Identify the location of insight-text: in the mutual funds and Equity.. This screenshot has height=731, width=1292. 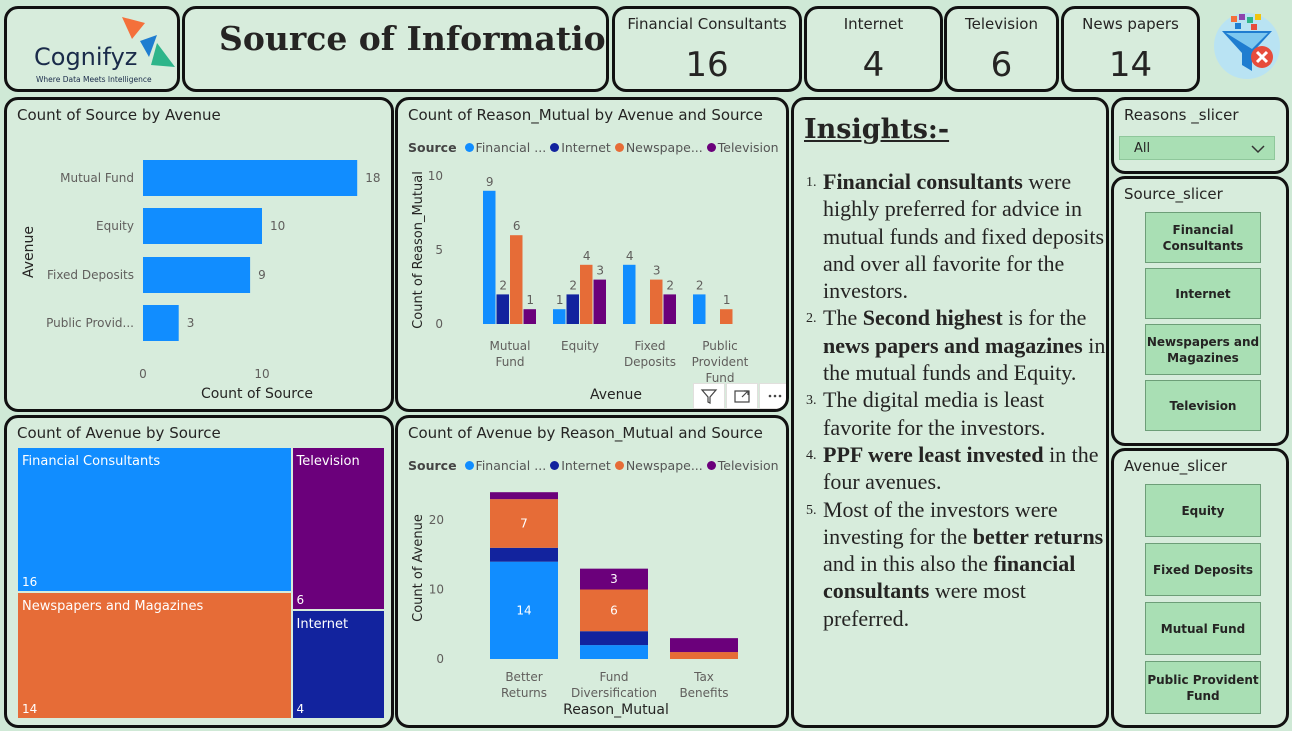
(964, 359).